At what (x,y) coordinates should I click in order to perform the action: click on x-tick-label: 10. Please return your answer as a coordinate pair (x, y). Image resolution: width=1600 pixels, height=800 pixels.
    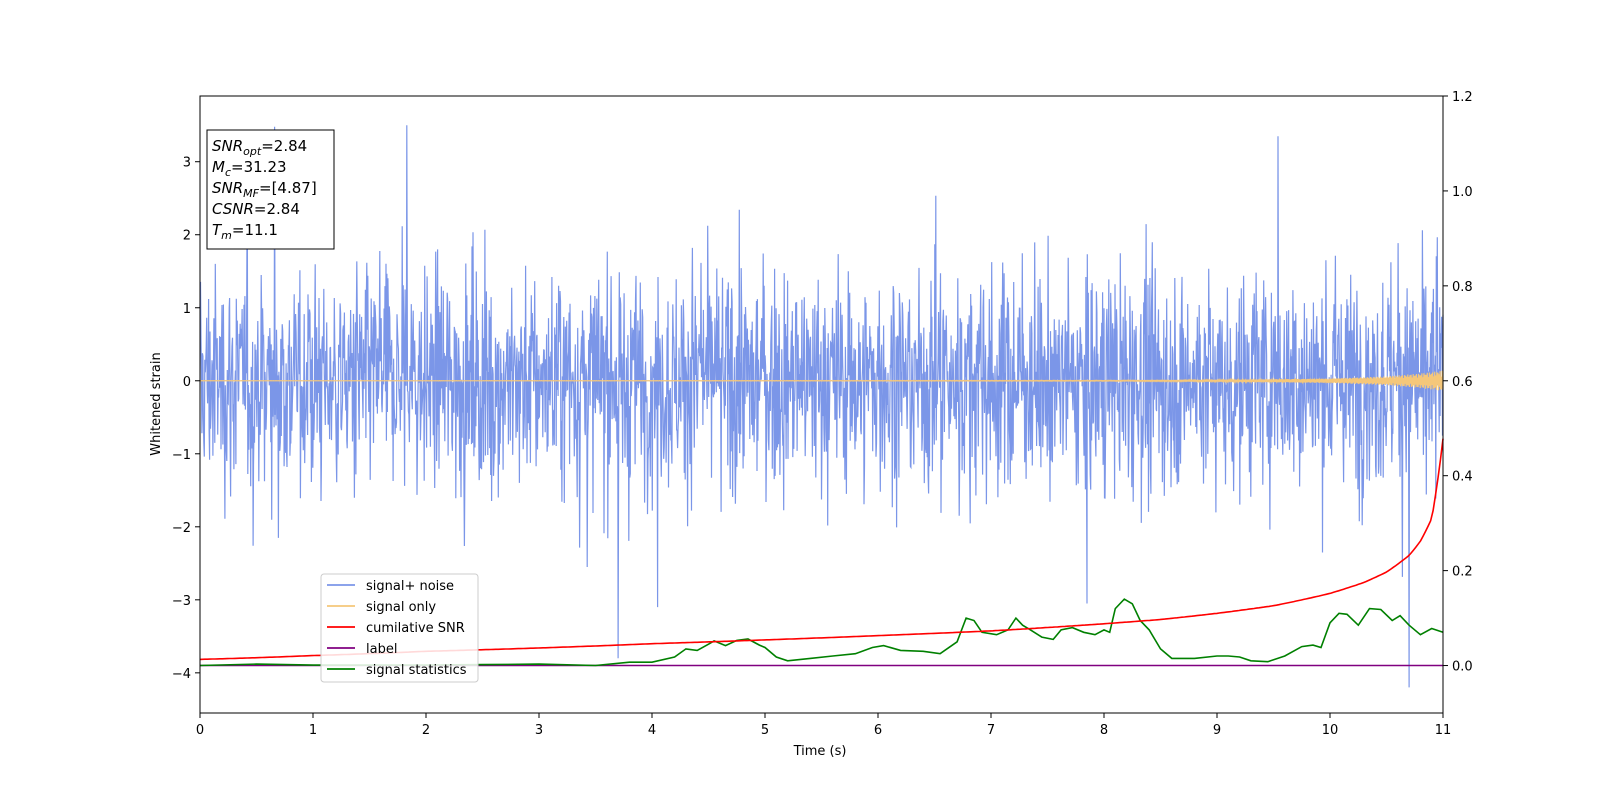
    Looking at the image, I should click on (1330, 730).